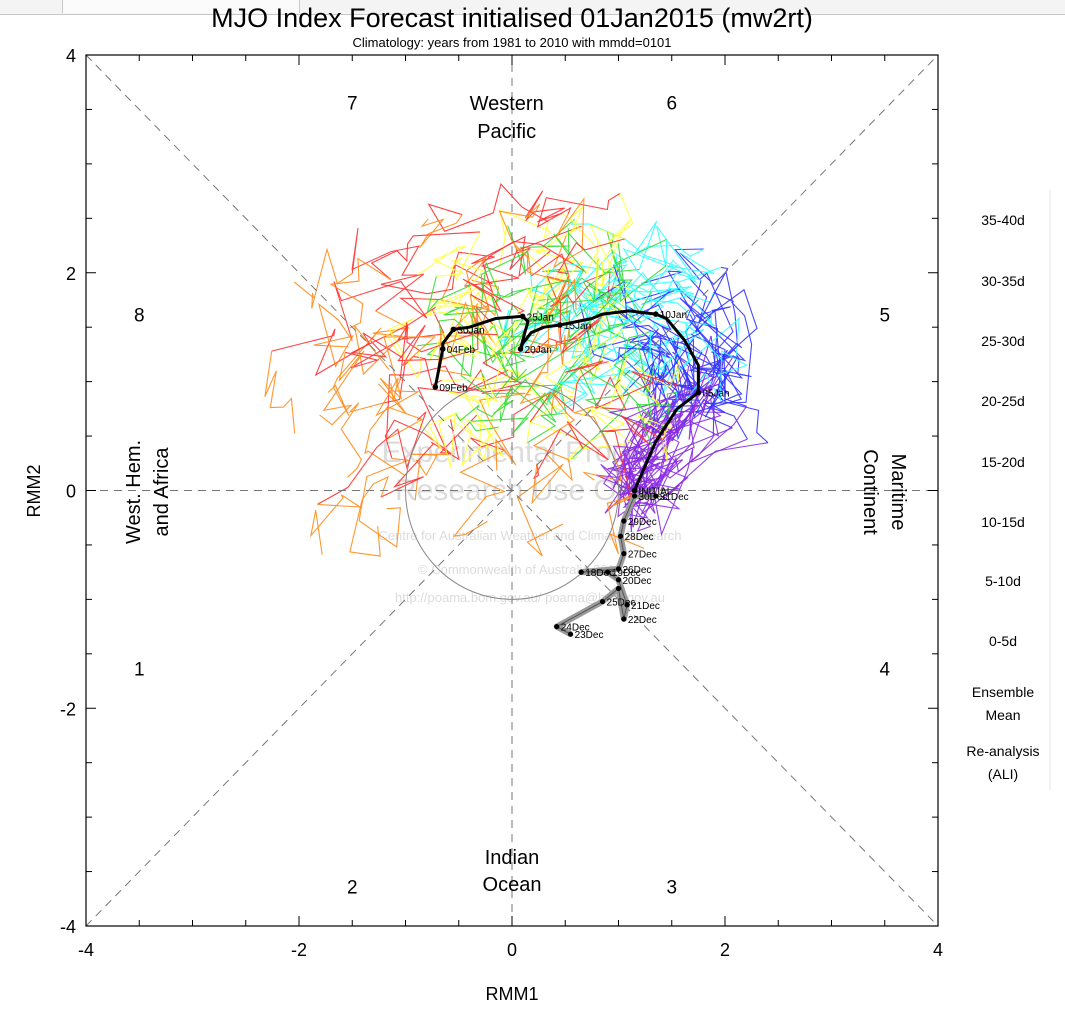 Image resolution: width=1065 pixels, height=1012 pixels. I want to click on legend-entry-label: 15-20d, so click(1003, 462).